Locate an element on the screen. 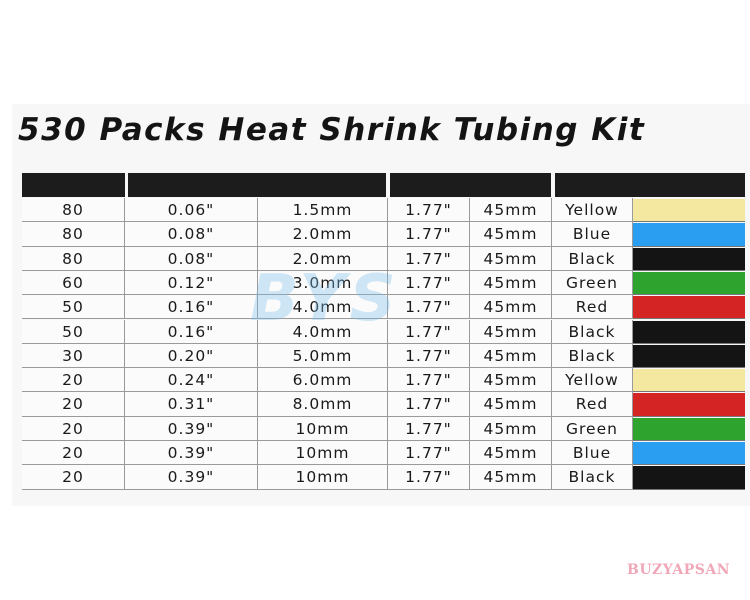  table-cell: 1.5mm is located at coordinates (323, 210).